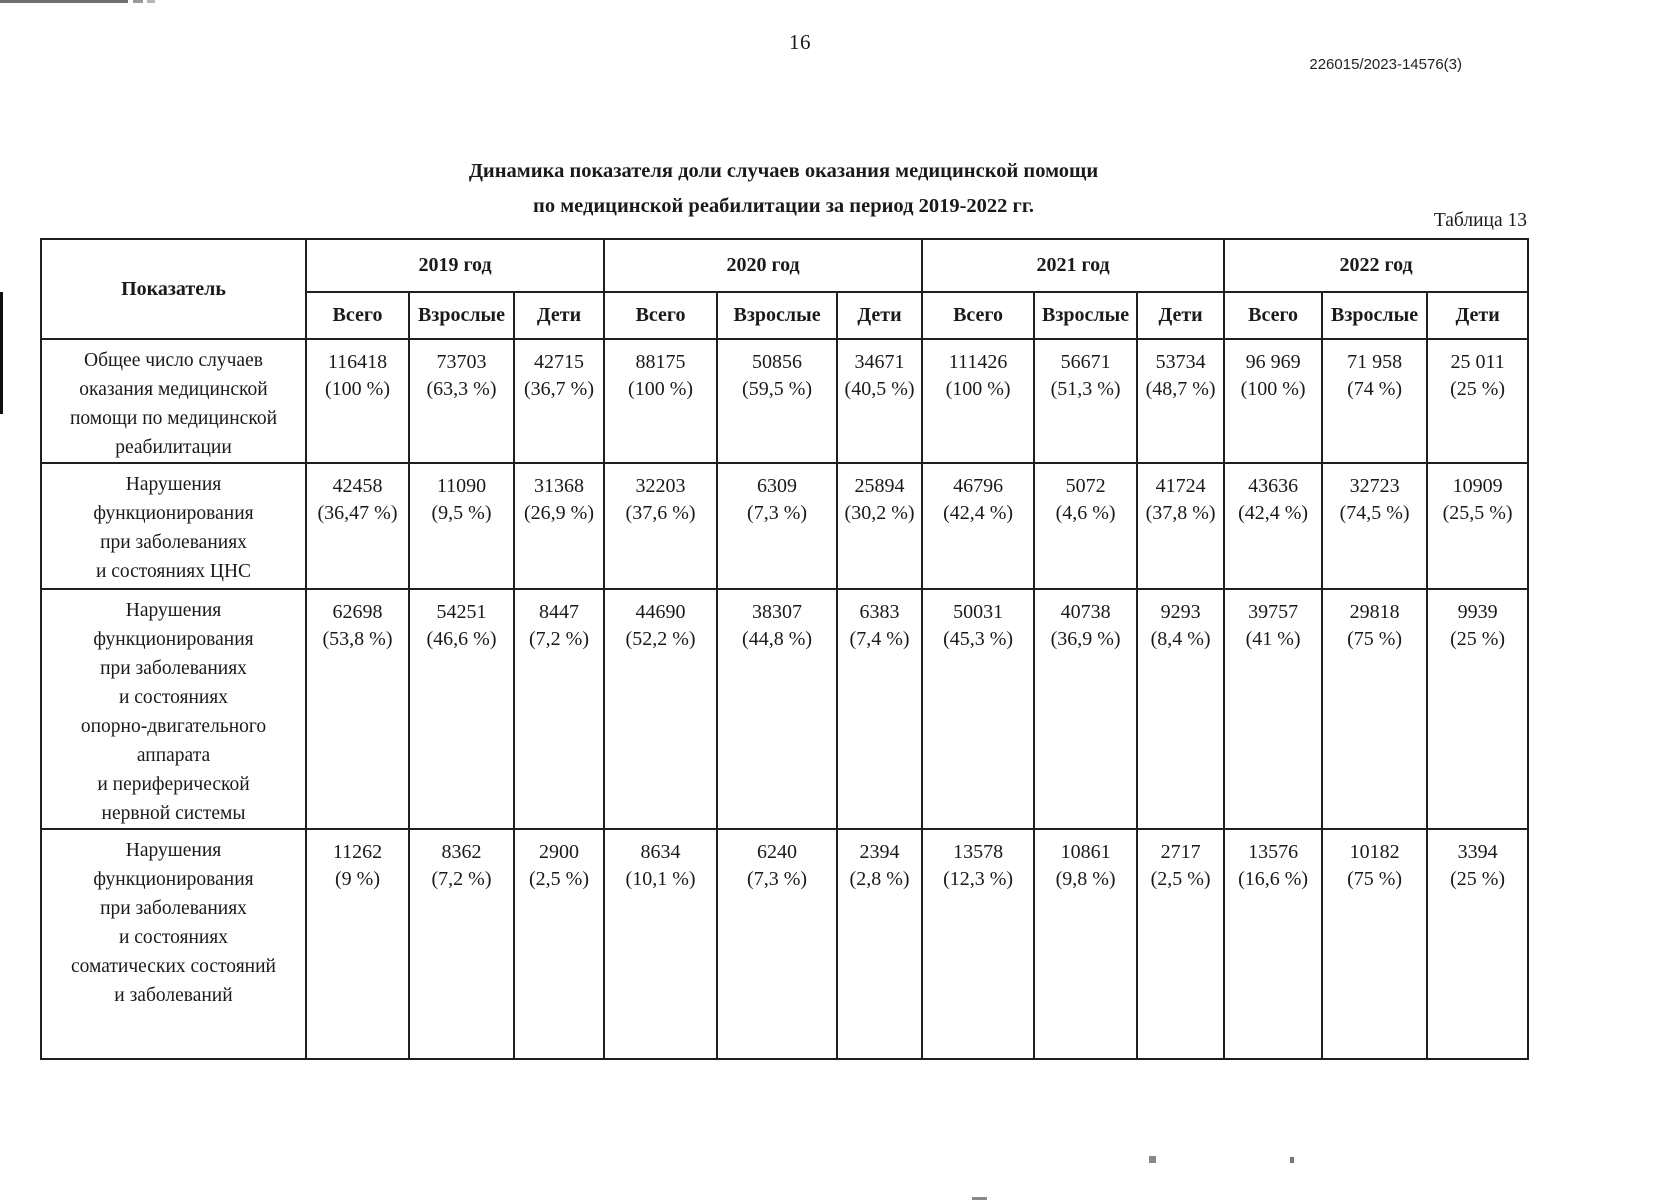 The width and height of the screenshot is (1655, 1200). I want to click on data-cell: 13578 (12,3 %), so click(978, 944).